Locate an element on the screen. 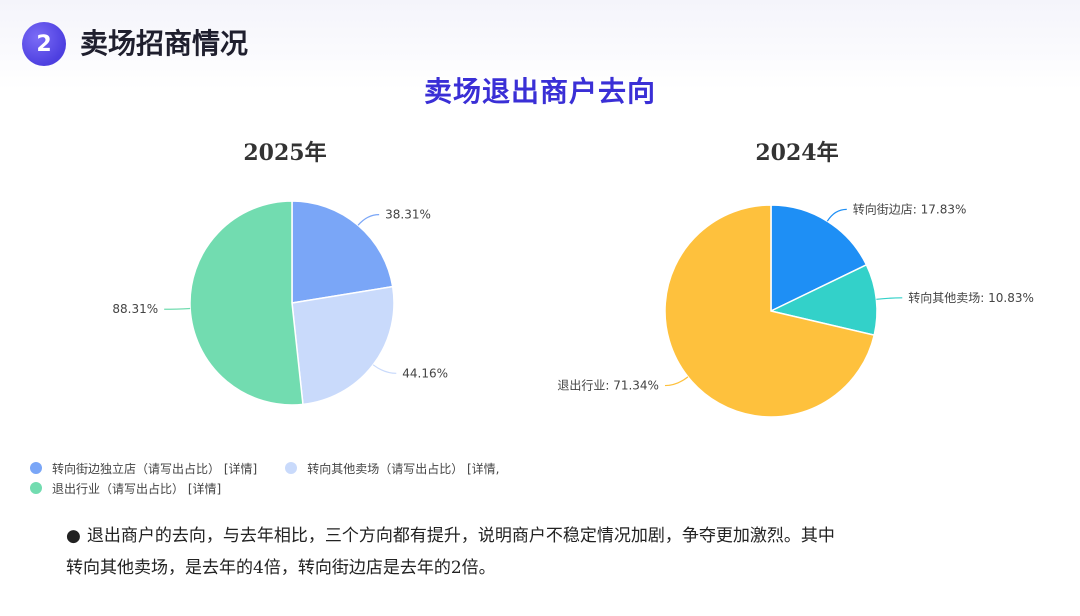 The width and height of the screenshot is (1080, 616). legend-row-2: 退出行业（请写出占比） [详情] is located at coordinates (340, 488).